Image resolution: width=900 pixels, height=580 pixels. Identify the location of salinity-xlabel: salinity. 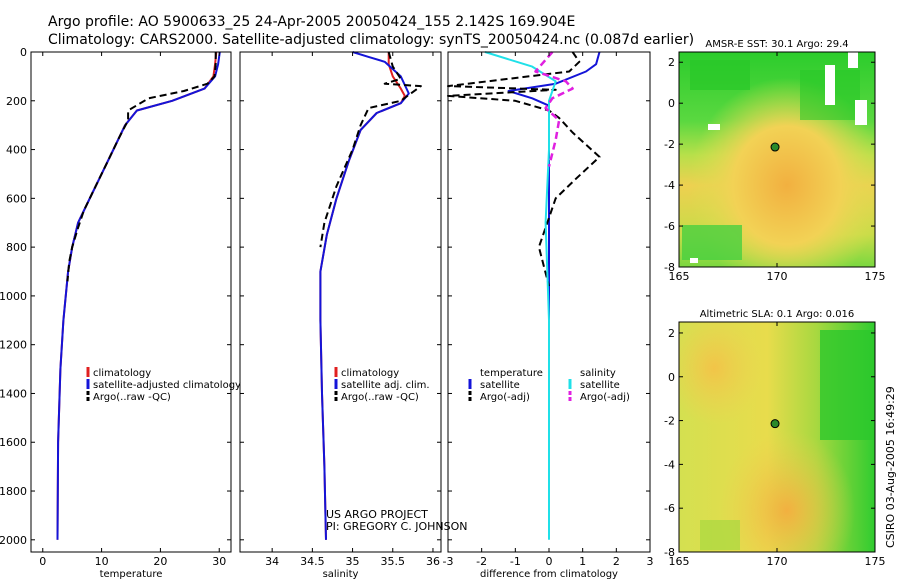
(341, 574).